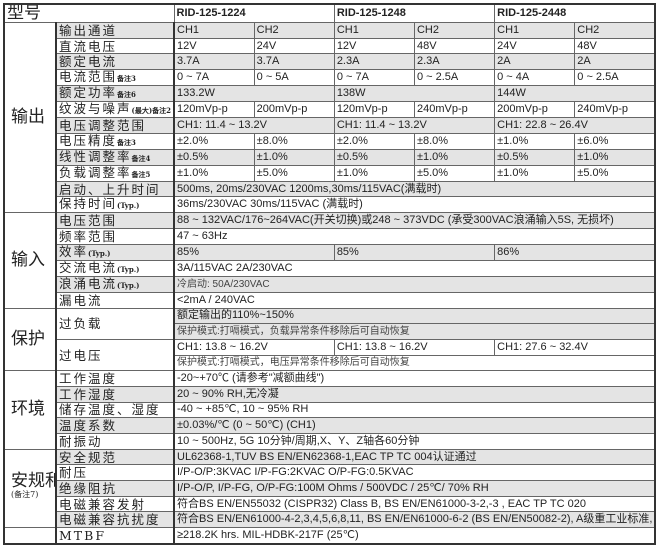 This screenshot has height=545, width=658. Describe the element at coordinates (414, 425) in the screenshot. I see `spec-value: ±0.03%/℃ (0 ~ 50℃) (CH1)` at that location.